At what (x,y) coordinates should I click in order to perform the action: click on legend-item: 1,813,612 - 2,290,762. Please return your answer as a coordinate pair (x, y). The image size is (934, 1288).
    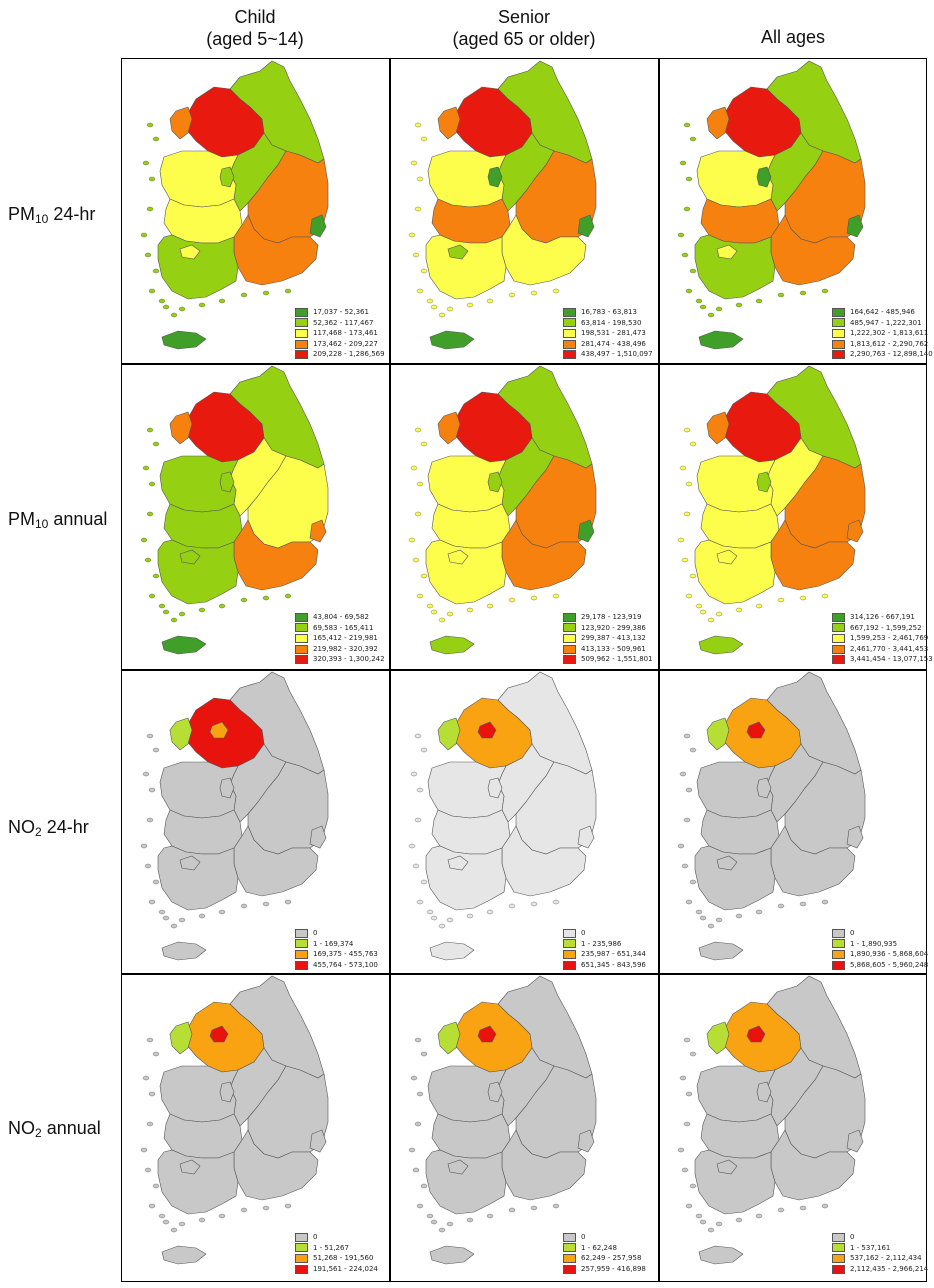
    Looking at the image, I should click on (882, 344).